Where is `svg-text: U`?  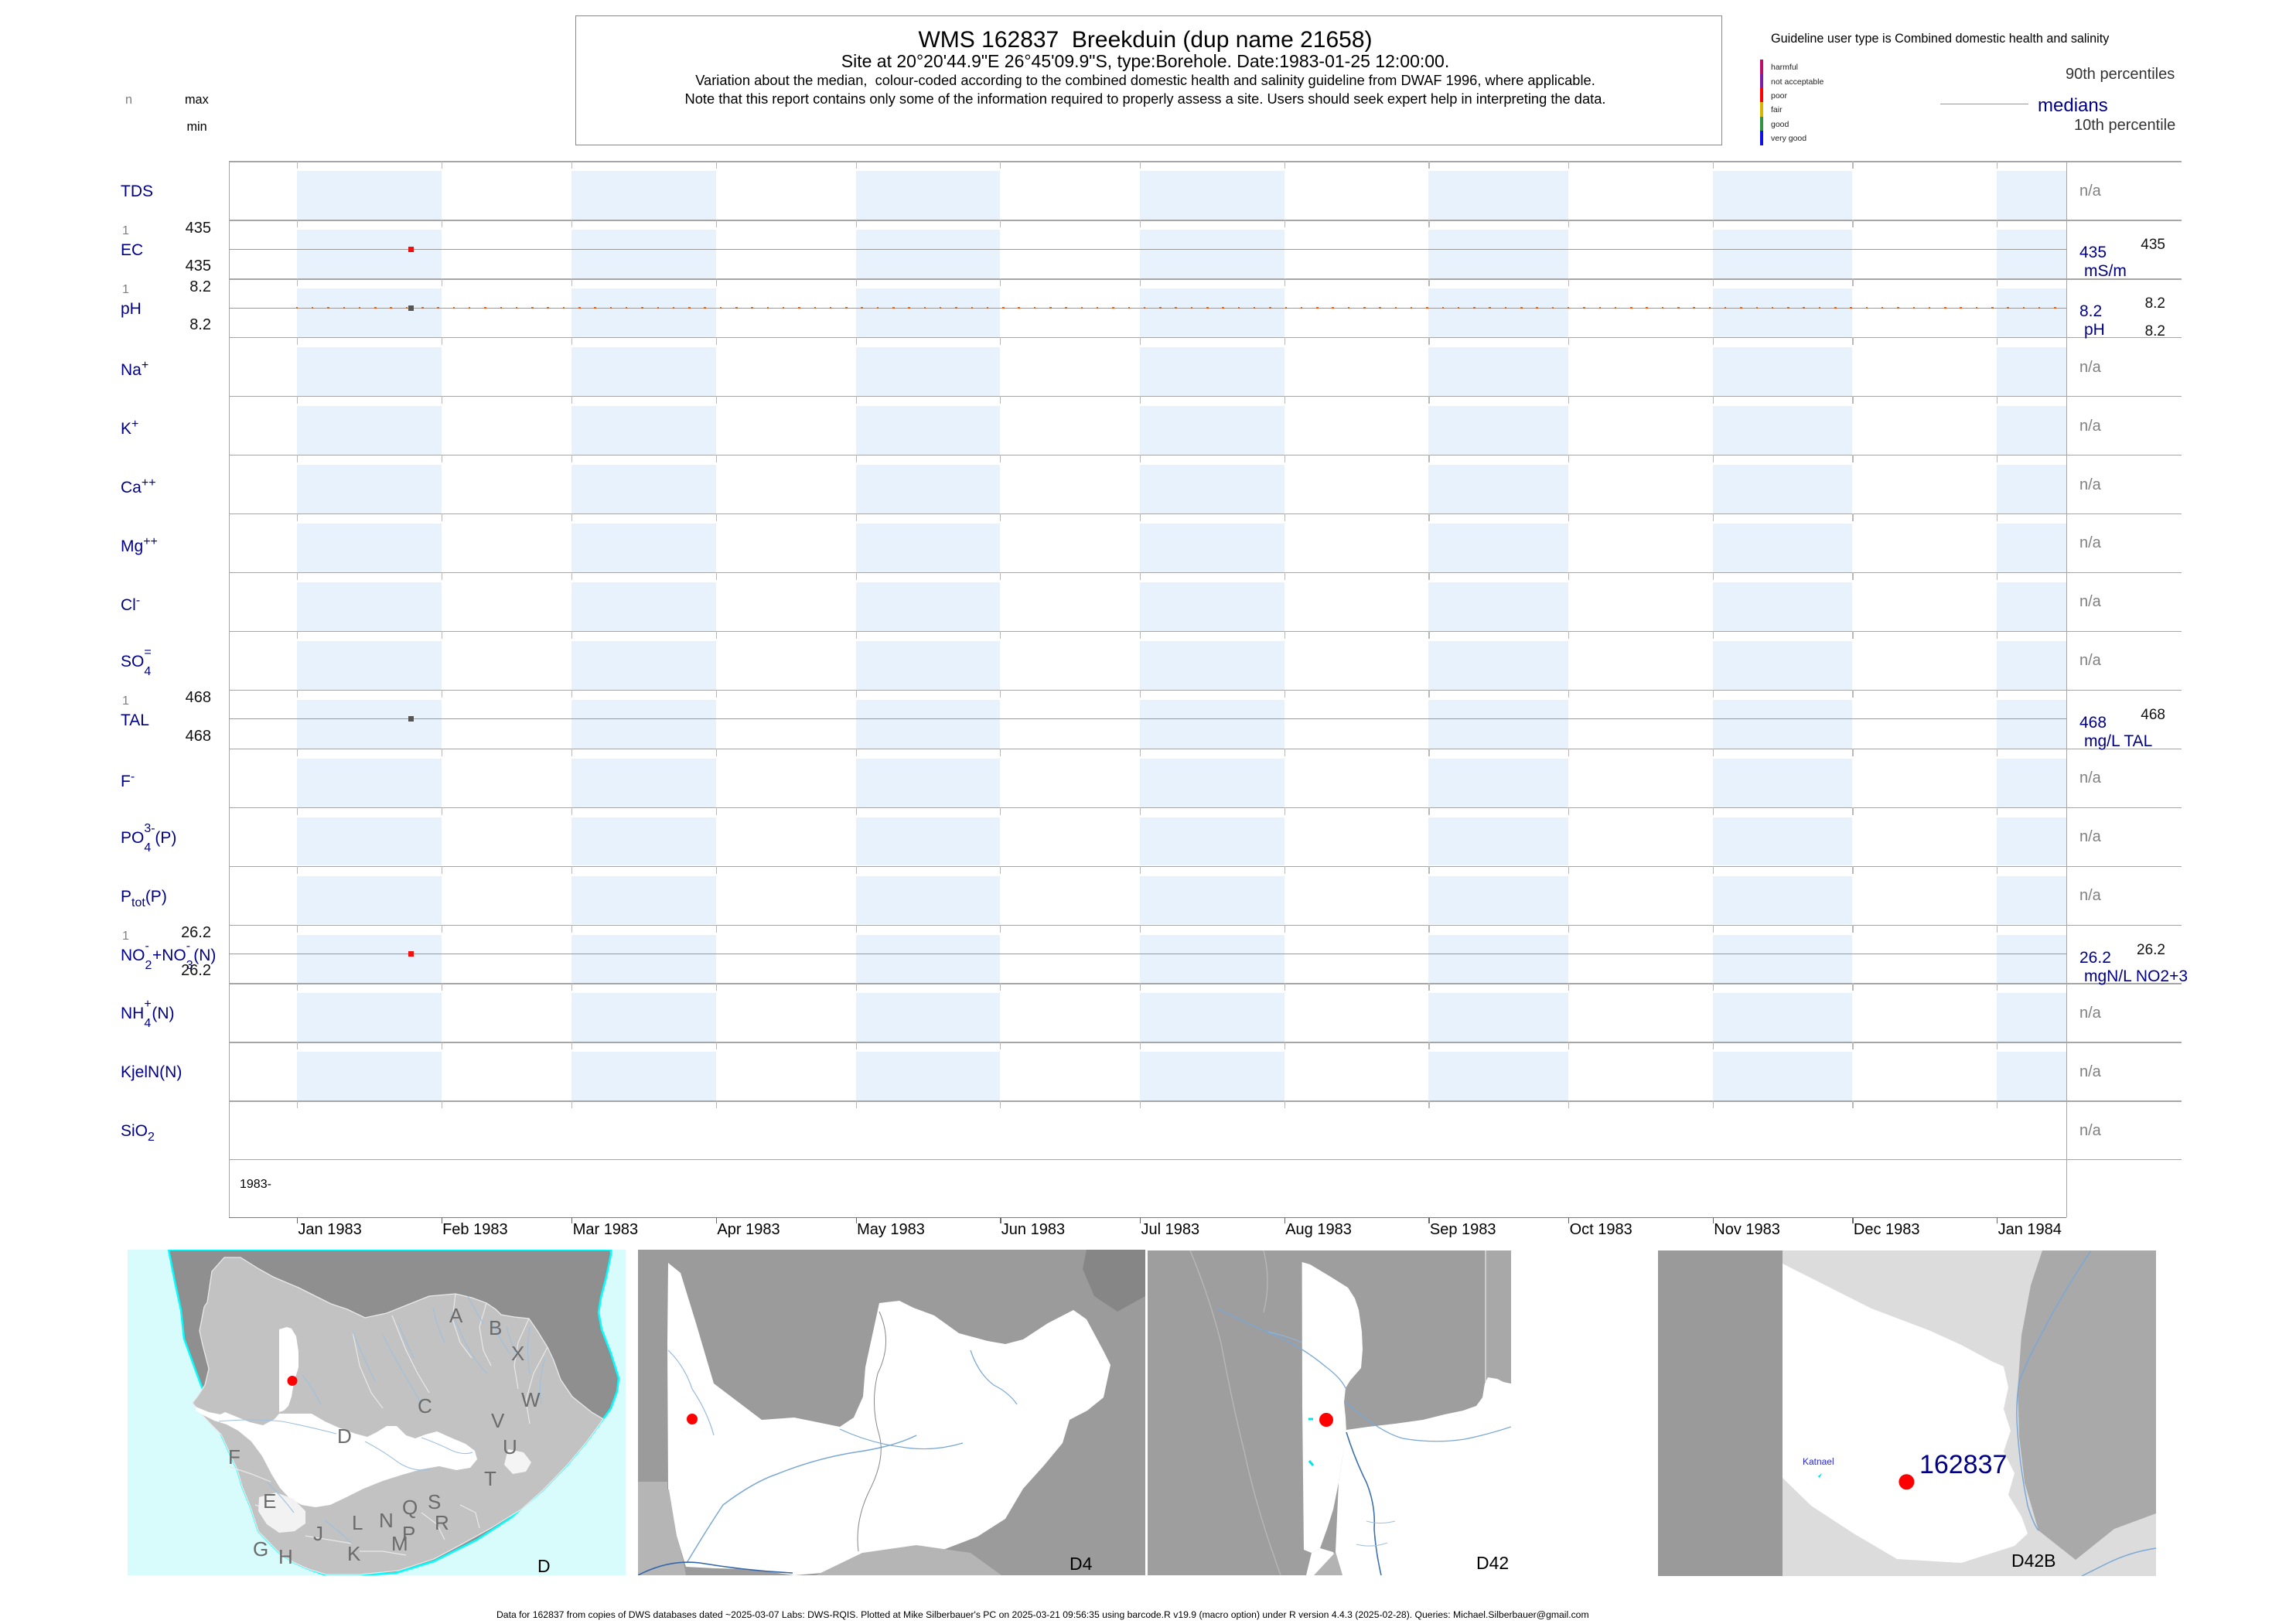 svg-text: U is located at coordinates (510, 1447).